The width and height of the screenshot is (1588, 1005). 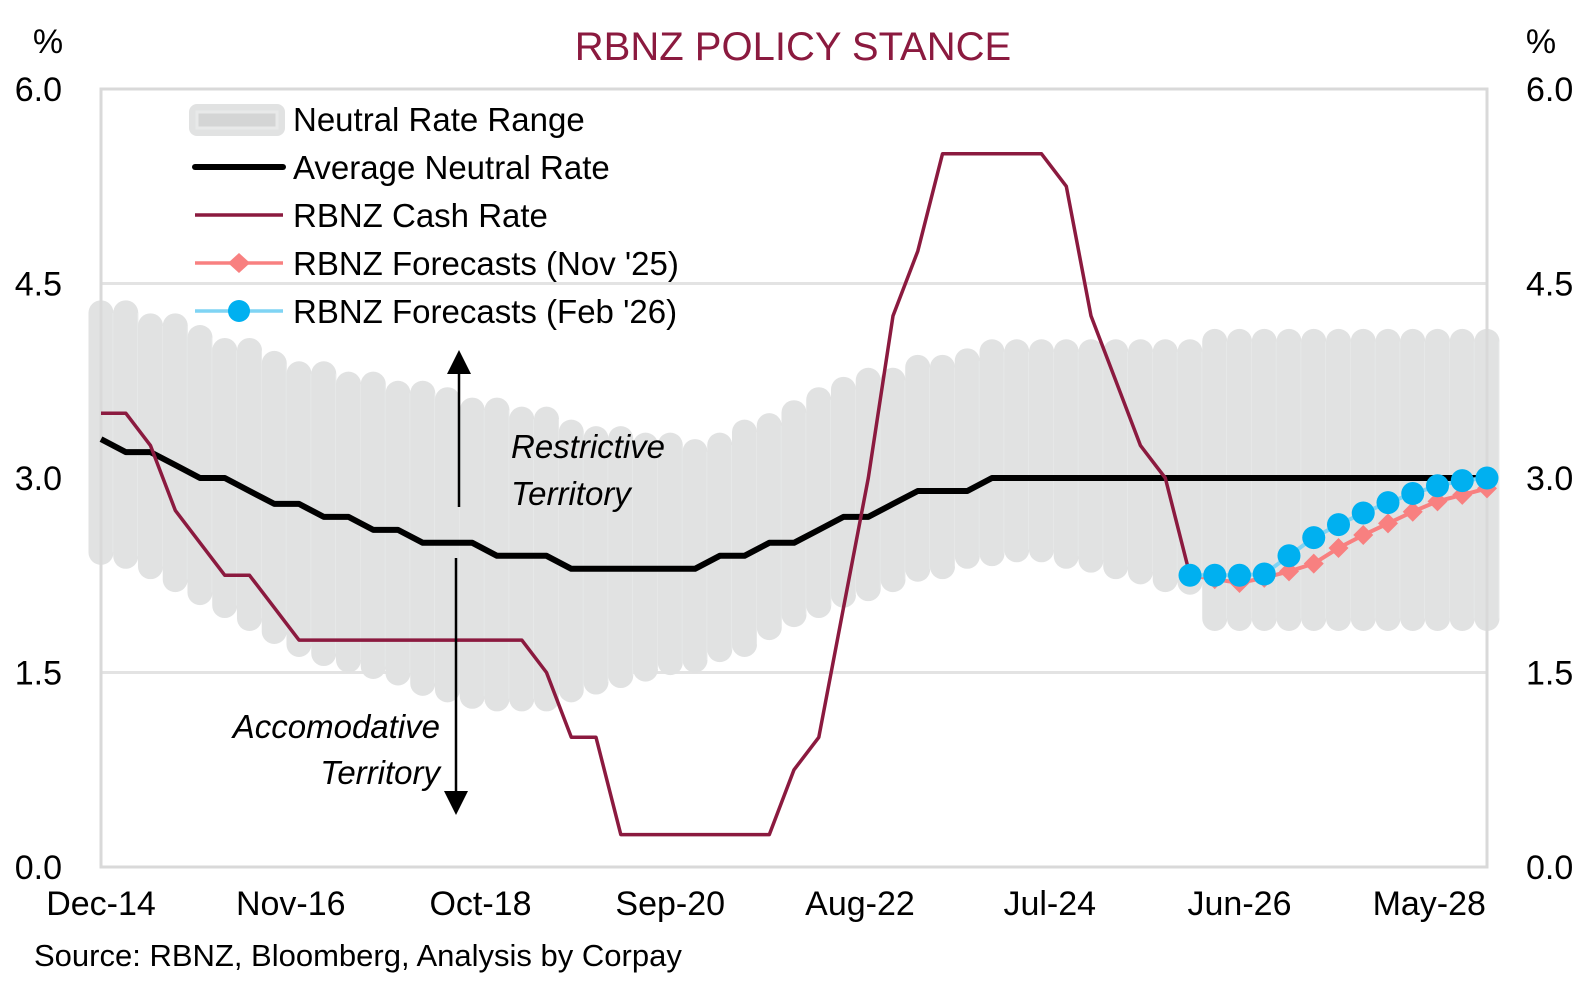 What do you see at coordinates (38, 479) in the screenshot?
I see `y-tick-label-left: 3.0` at bounding box center [38, 479].